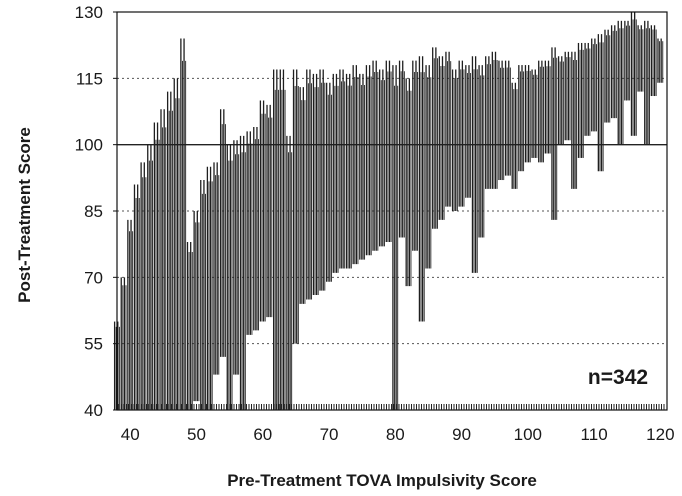 The width and height of the screenshot is (682, 496). What do you see at coordinates (594, 434) in the screenshot?
I see `x-tick-label: 110` at bounding box center [594, 434].